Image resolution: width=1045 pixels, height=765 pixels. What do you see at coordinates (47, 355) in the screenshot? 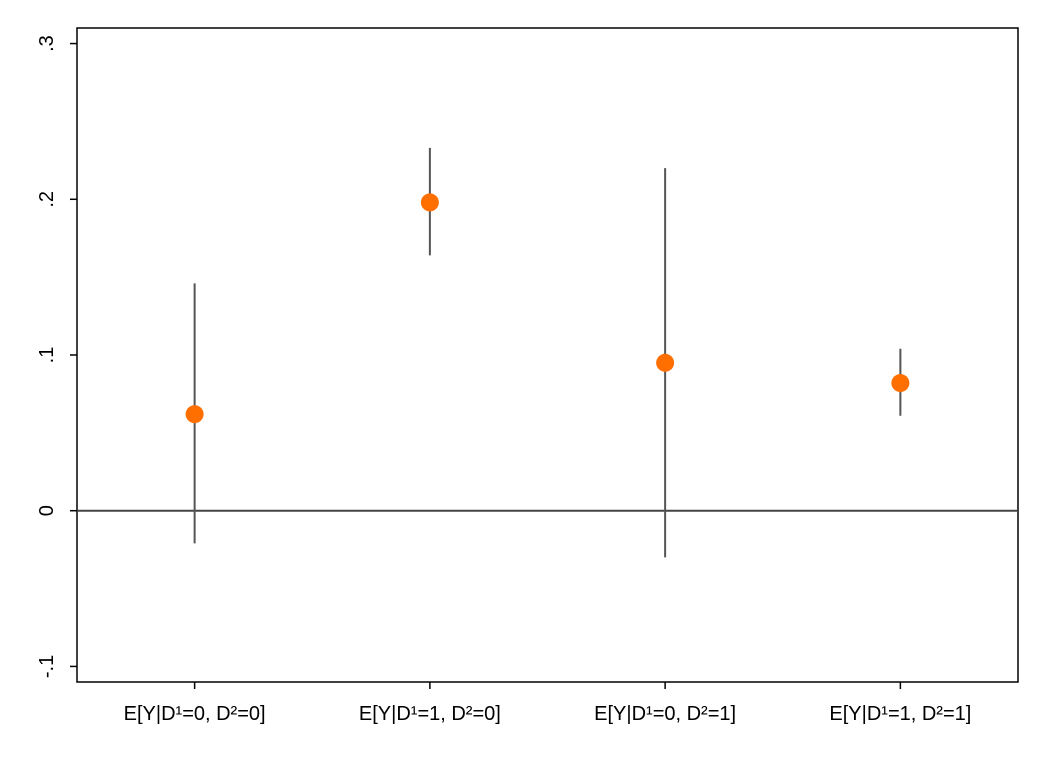
I see `y-tick-label: .1` at bounding box center [47, 355].